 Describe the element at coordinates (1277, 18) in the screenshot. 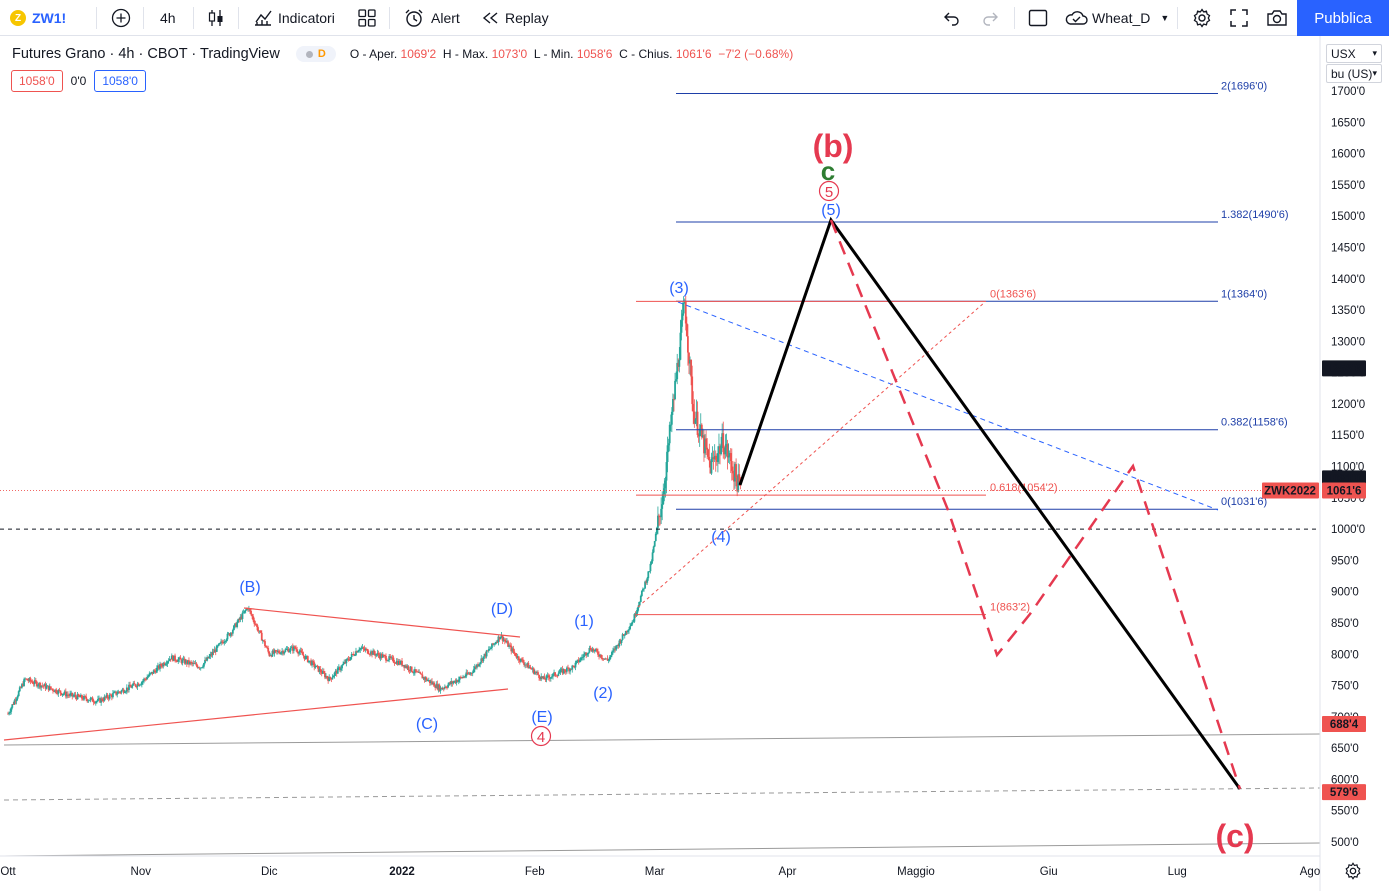

I see `snapshot-camera-icon` at that location.